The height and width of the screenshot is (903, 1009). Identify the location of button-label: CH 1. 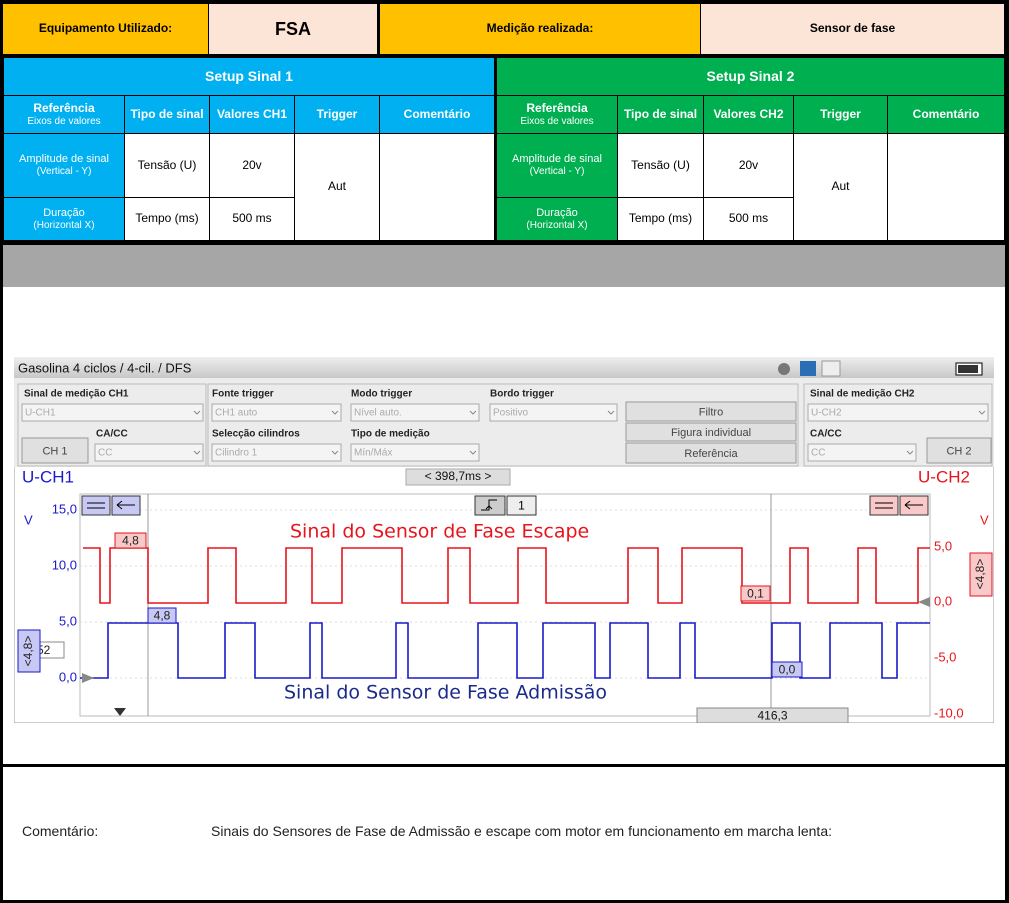
(54, 451).